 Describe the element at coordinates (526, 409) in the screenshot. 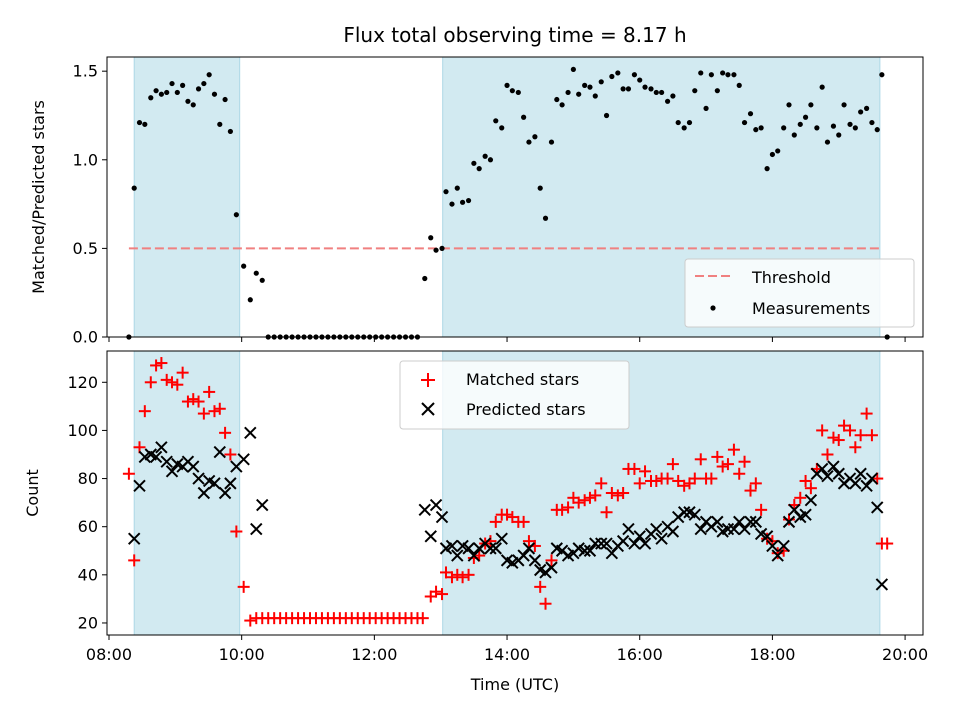

I see `predicted-legend-label: Predicted stars` at that location.